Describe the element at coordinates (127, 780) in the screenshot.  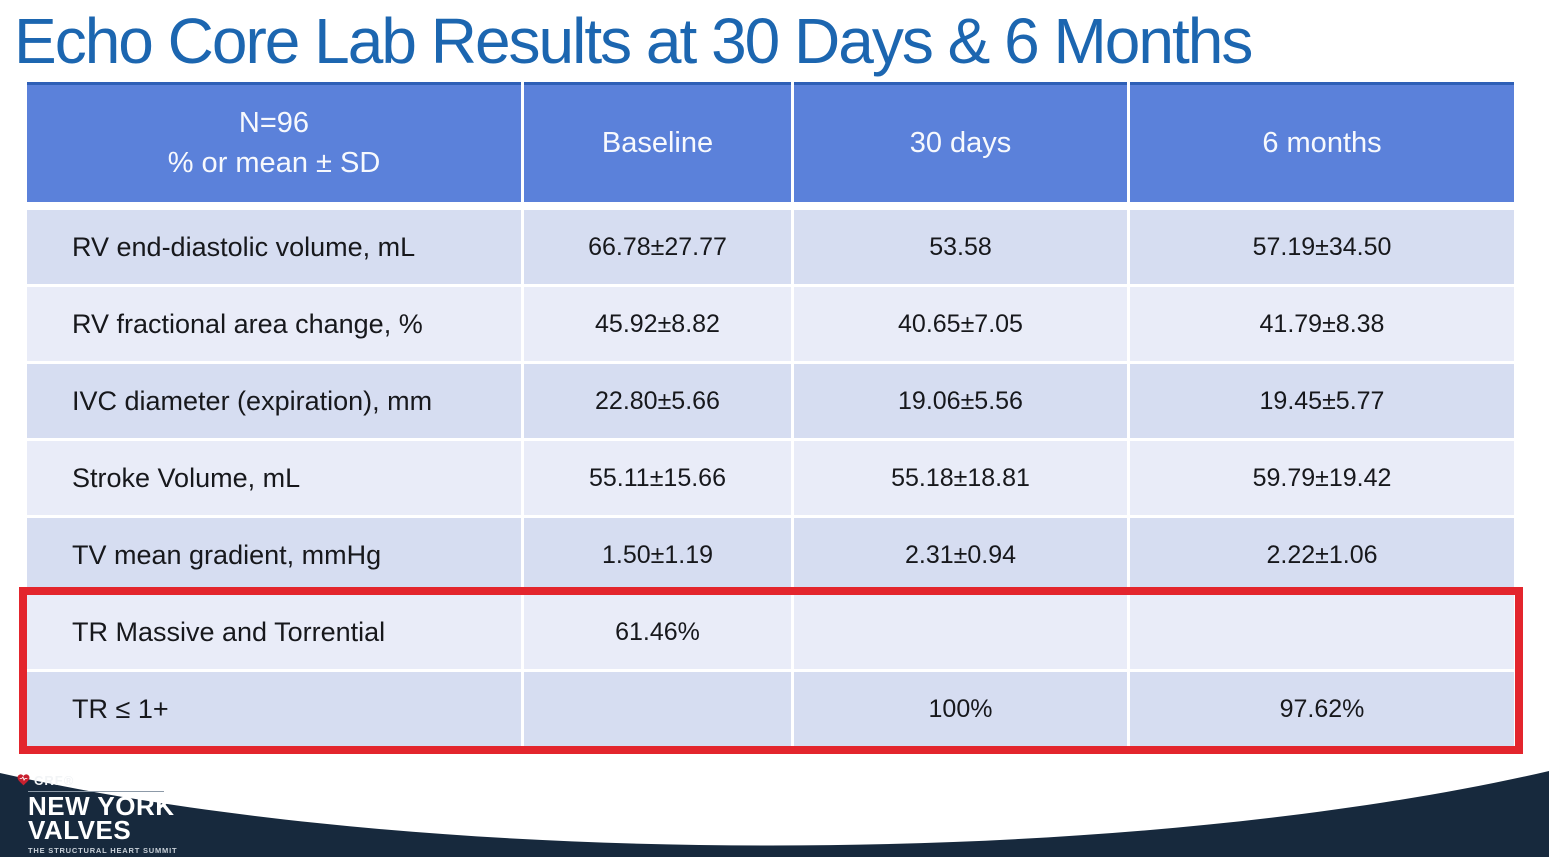
I see `crf-logo-row: CRF®` at that location.